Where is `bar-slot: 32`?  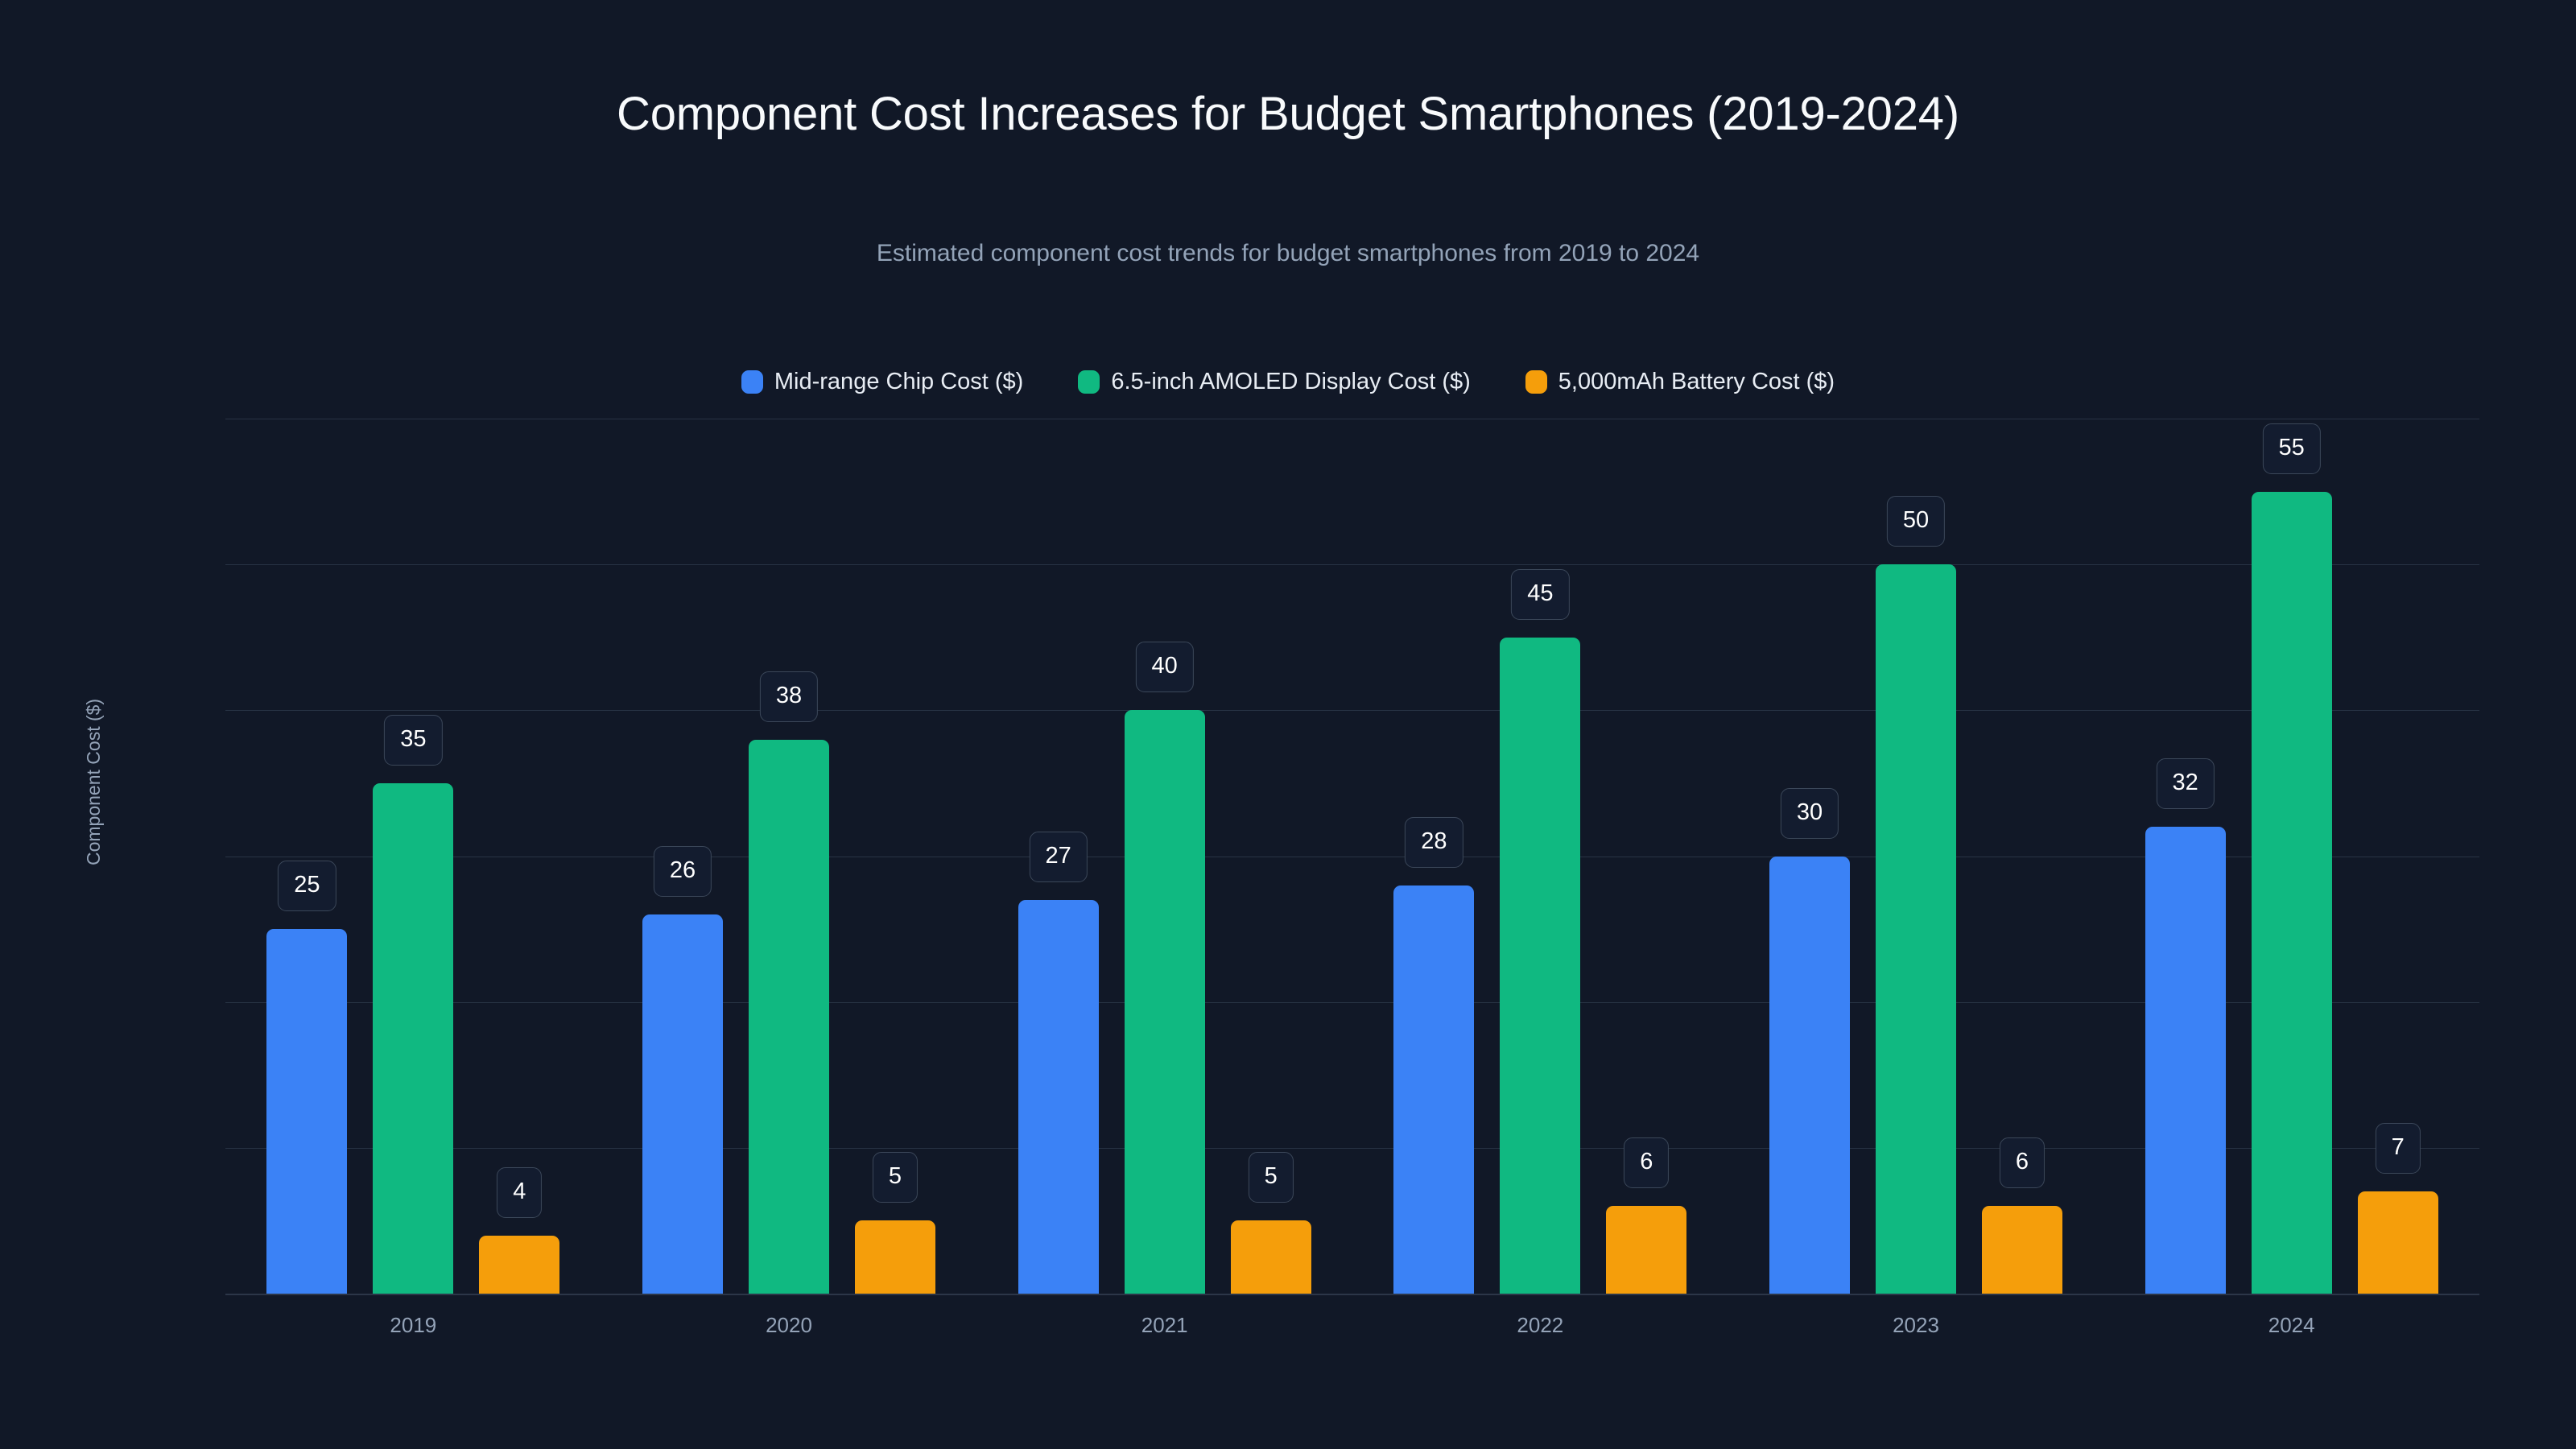
bar-slot: 32 is located at coordinates (2185, 856).